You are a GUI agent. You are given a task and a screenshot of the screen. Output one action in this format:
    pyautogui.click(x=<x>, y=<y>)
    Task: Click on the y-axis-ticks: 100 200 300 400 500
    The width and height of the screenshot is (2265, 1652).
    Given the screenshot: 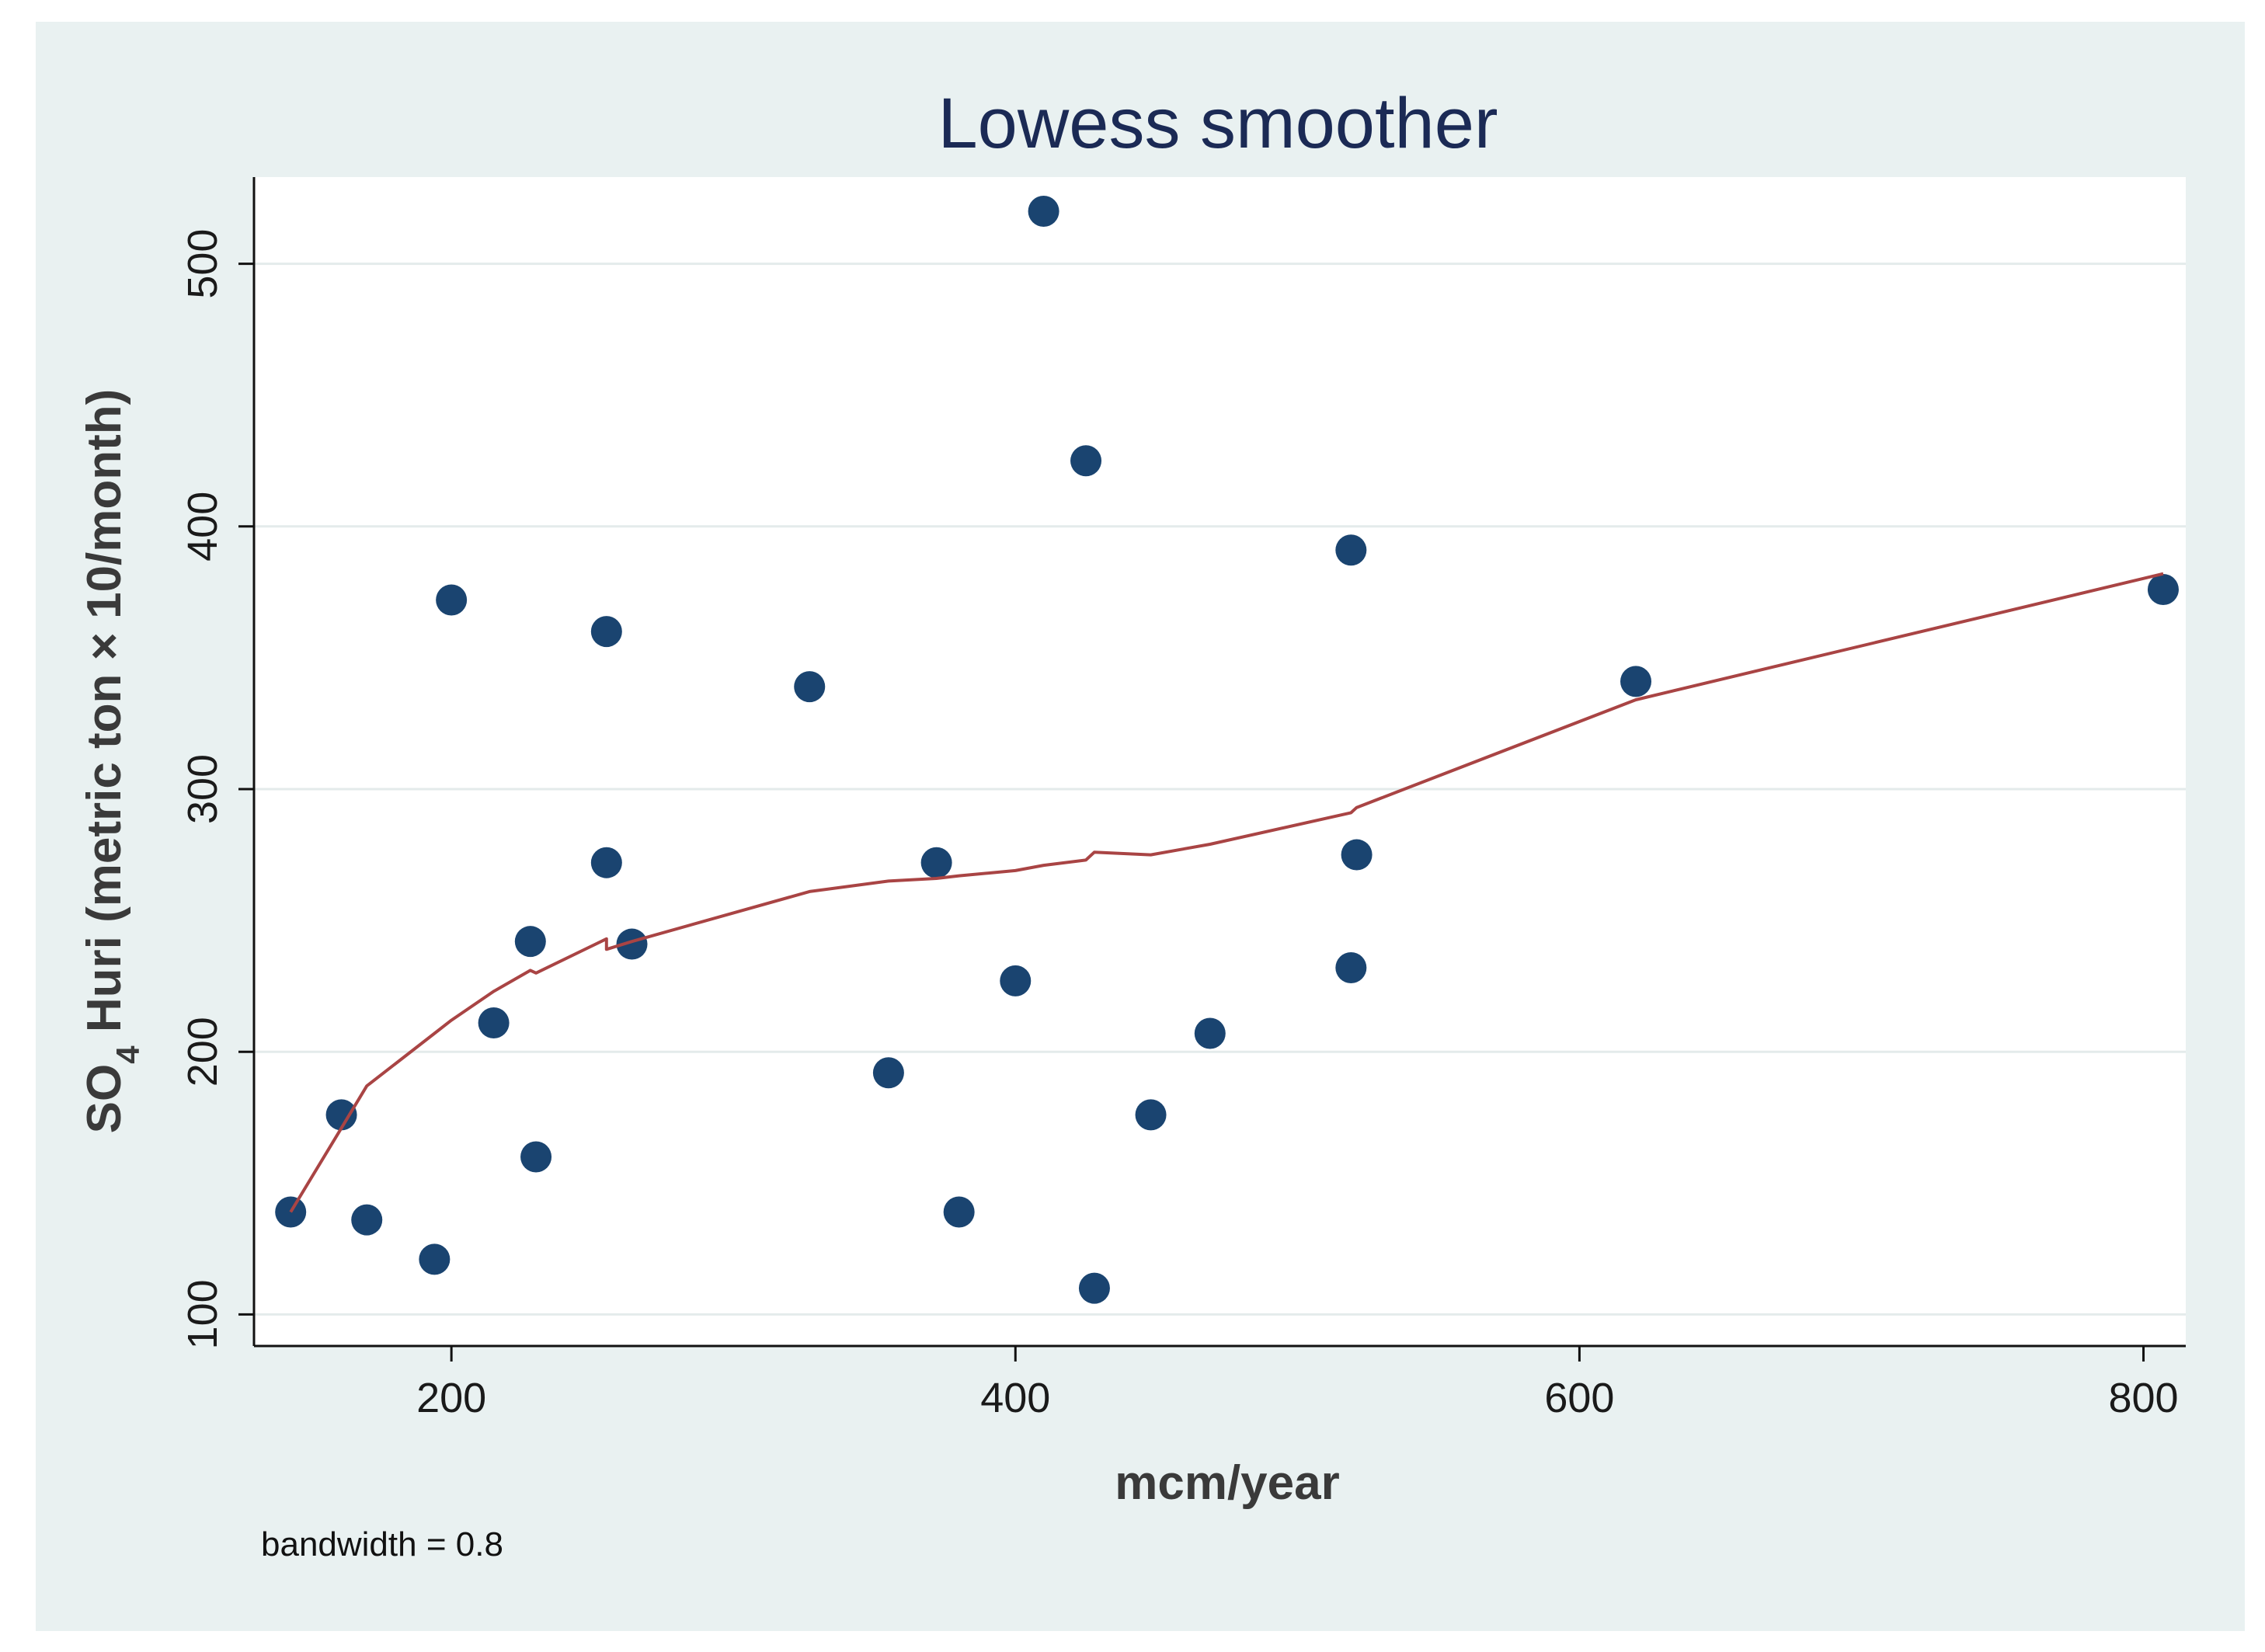 What is the action you would take?
    pyautogui.click(x=216, y=789)
    